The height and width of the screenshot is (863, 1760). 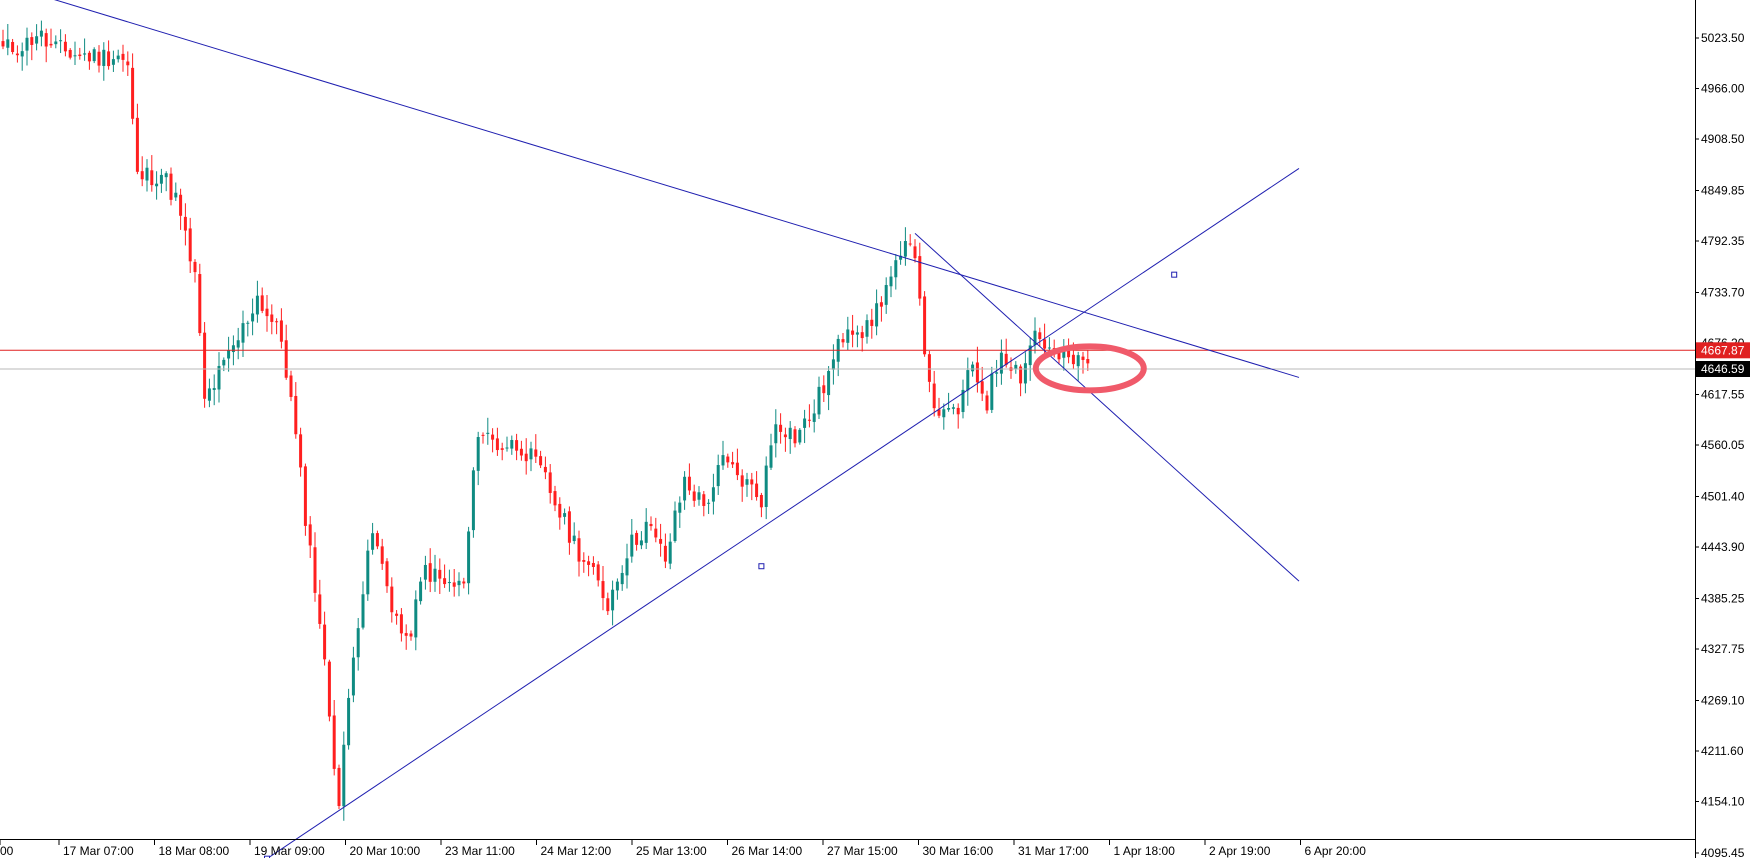 I want to click on y-tick-label: 4617.55, so click(x=1723, y=394).